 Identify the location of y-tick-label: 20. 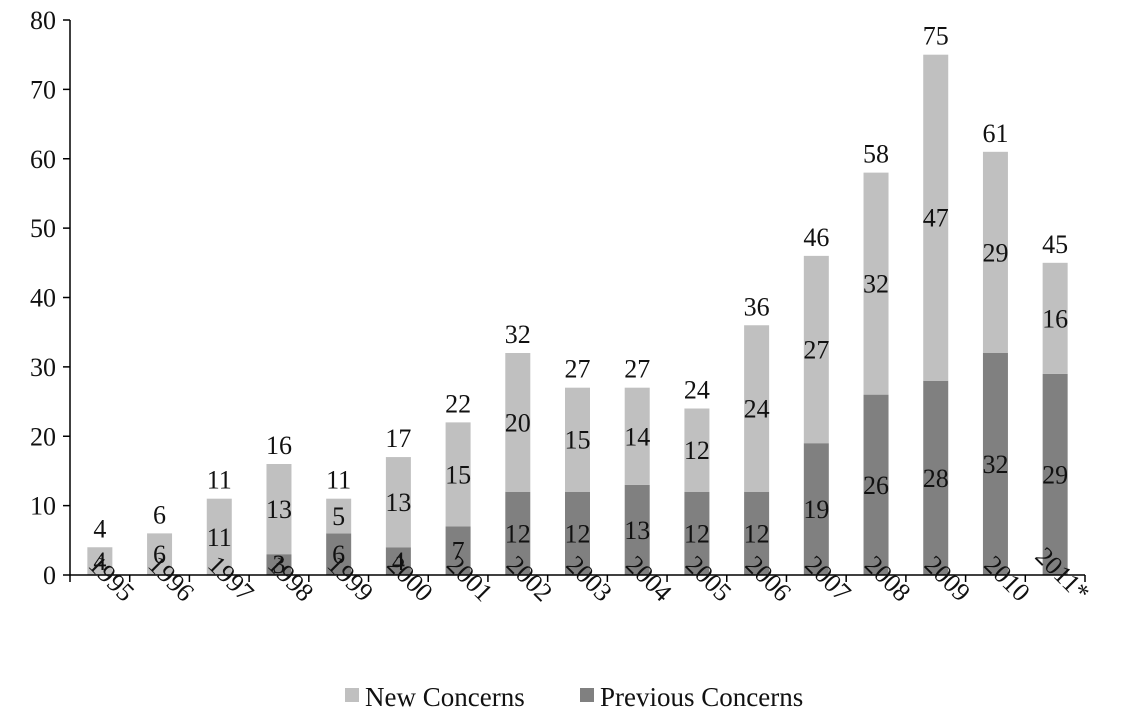
(43, 436).